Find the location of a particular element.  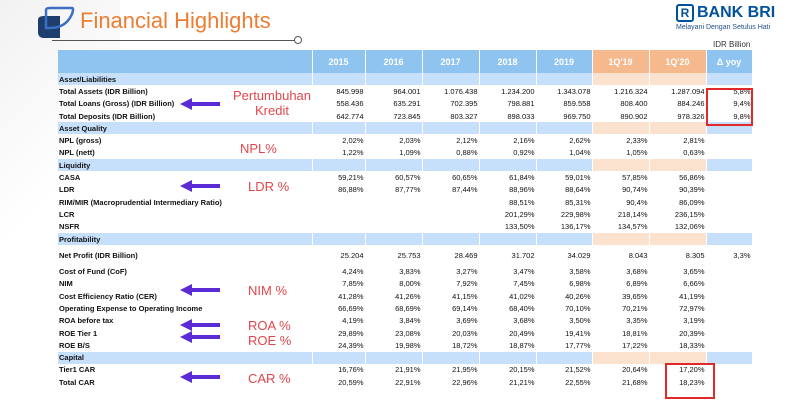

value-cell: 1,09% is located at coordinates (410, 153).